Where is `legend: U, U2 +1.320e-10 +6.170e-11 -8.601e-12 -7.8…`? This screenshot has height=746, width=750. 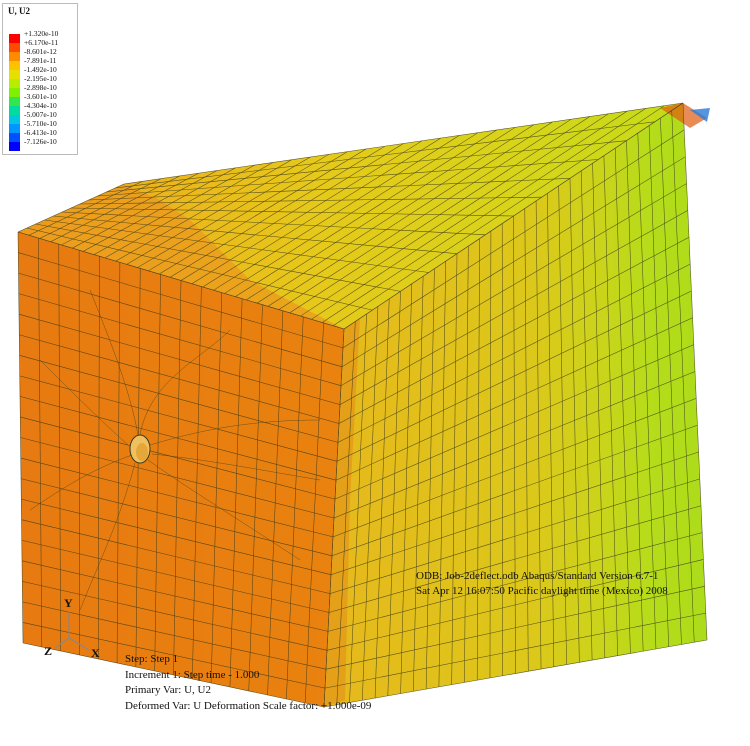
legend: U, U2 +1.320e-10 +6.170e-11 -8.601e-12 -7.8… is located at coordinates (40, 79).